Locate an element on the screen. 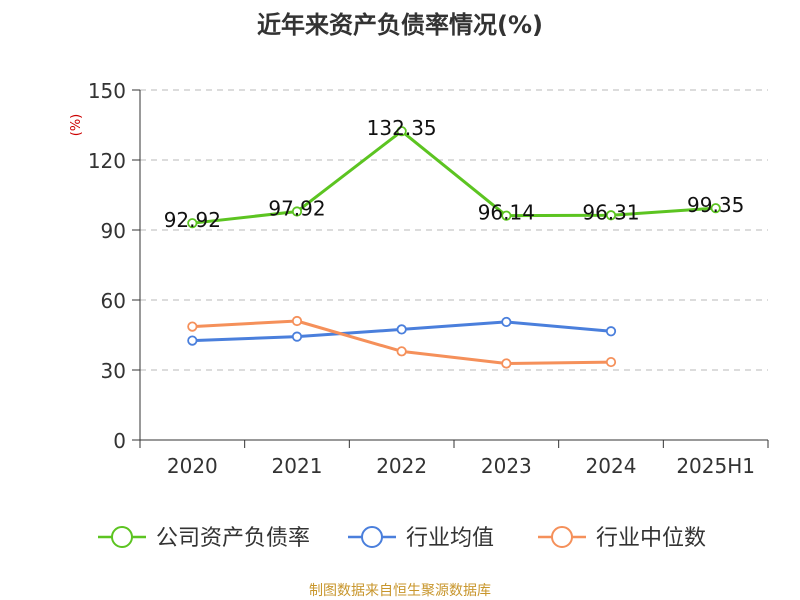 Image resolution: width=800 pixels, height=600 pixels. source-note: 制图数据来自恒生聚源数据库 is located at coordinates (400, 591).